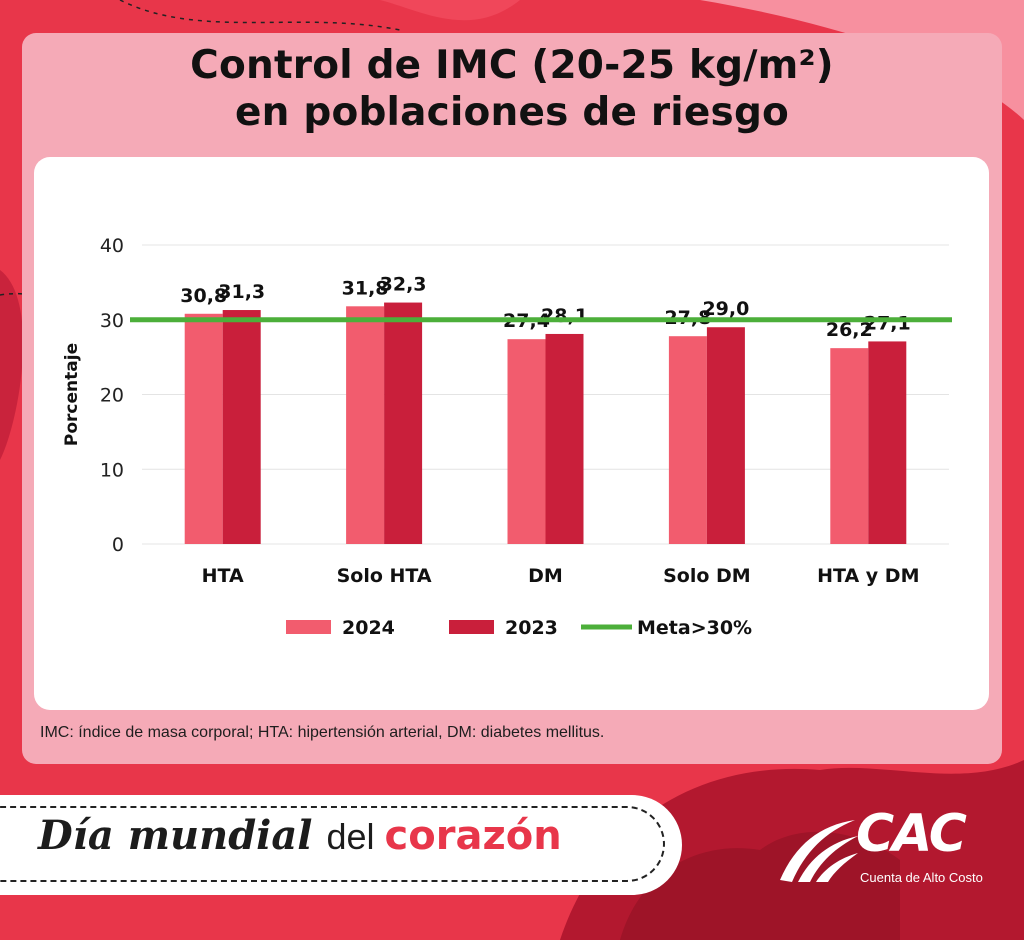 This screenshot has height=940, width=1024. I want to click on legend-label-2023: 2023, so click(531, 628).